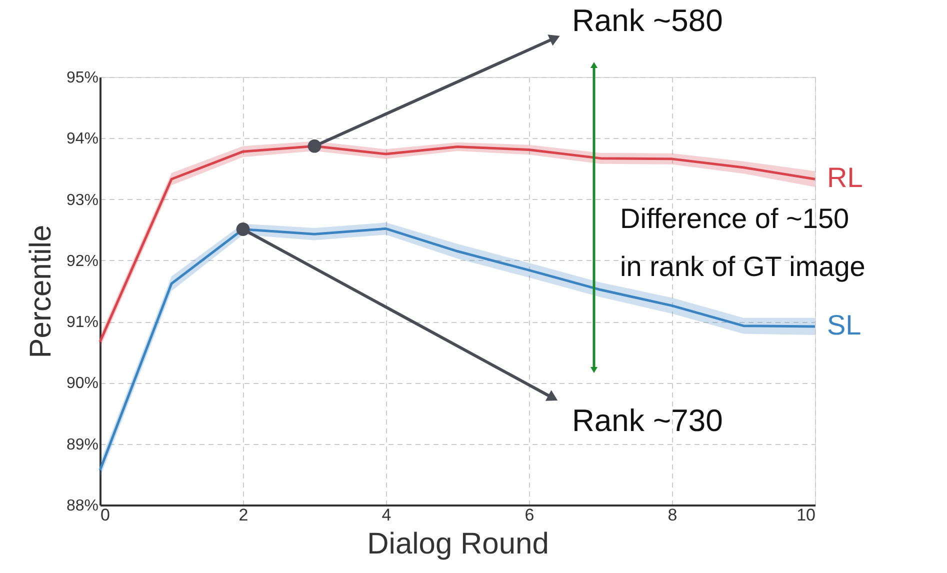  I want to click on annotation: Difference of ~150 in rank of GT image, so click(743, 242).